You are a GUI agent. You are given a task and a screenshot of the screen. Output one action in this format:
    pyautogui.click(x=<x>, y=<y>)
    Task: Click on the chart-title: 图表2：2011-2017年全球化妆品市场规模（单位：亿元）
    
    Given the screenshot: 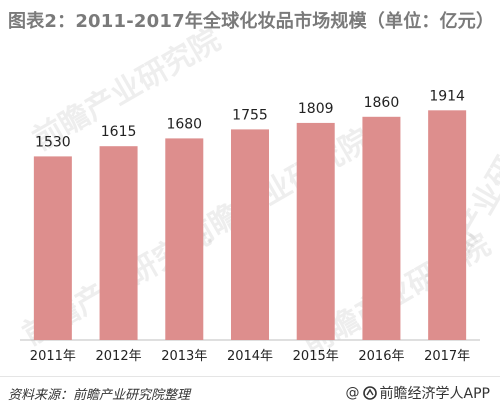 What is the action you would take?
    pyautogui.click(x=251, y=21)
    